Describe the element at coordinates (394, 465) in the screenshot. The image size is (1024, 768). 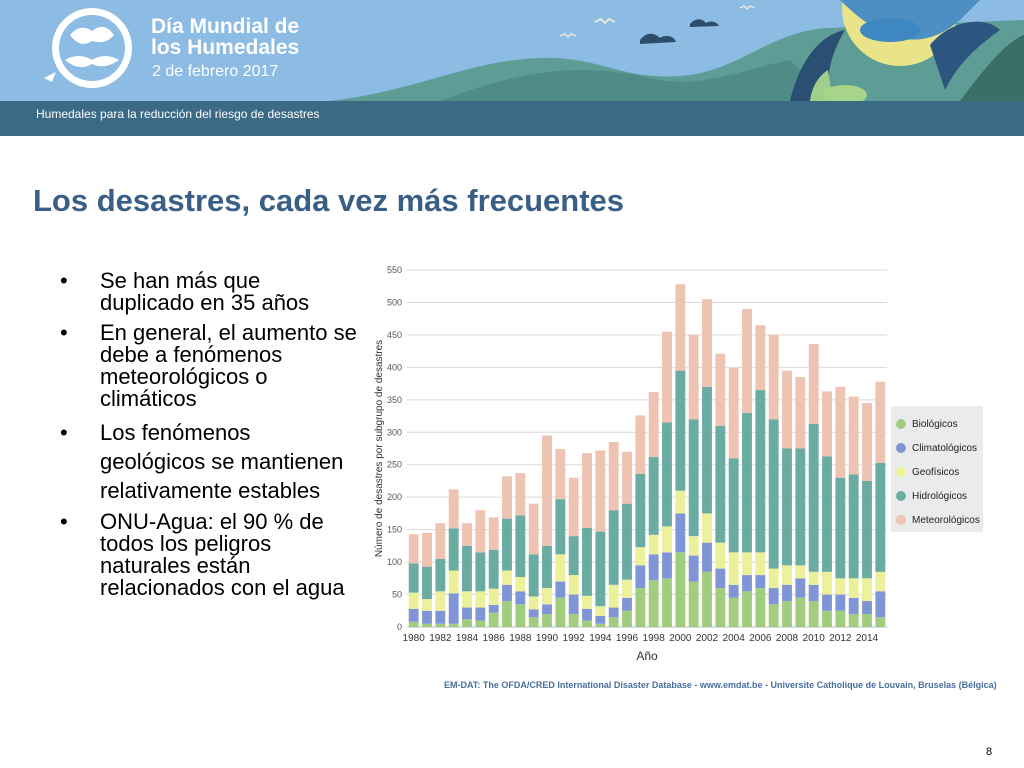
I see `y-tick-label: 250` at that location.